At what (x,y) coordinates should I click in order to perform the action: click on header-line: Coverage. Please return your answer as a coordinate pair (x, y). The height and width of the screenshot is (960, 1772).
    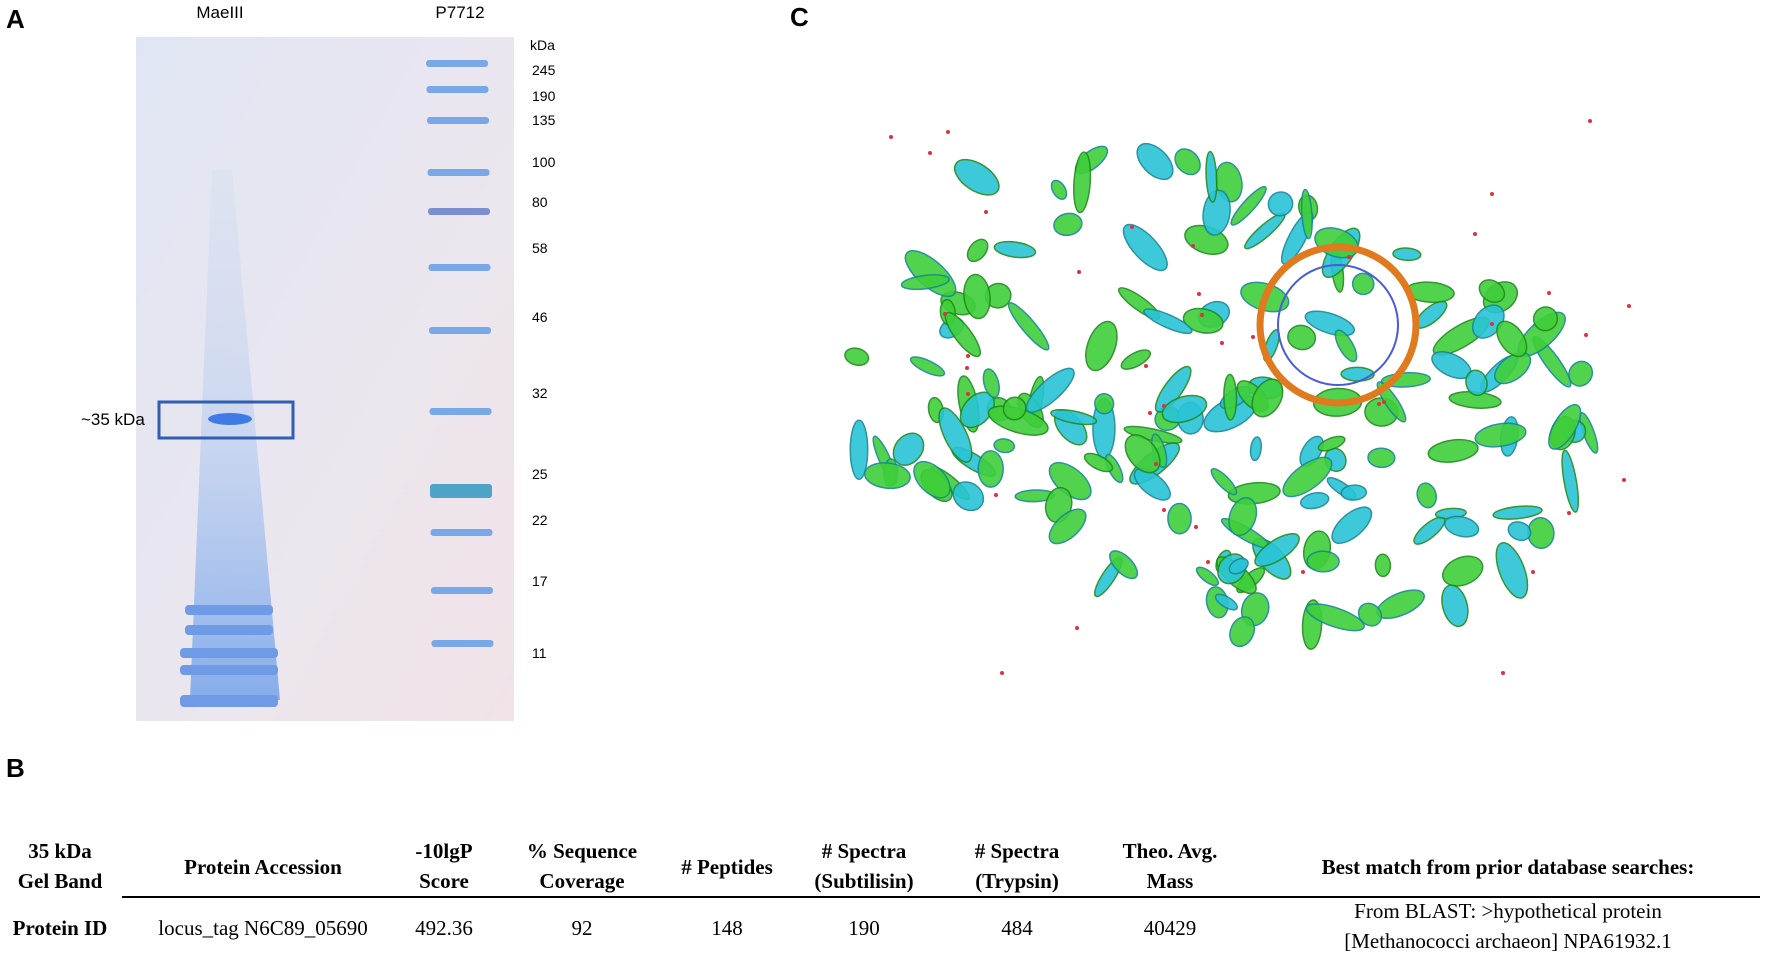
    Looking at the image, I should click on (581, 881).